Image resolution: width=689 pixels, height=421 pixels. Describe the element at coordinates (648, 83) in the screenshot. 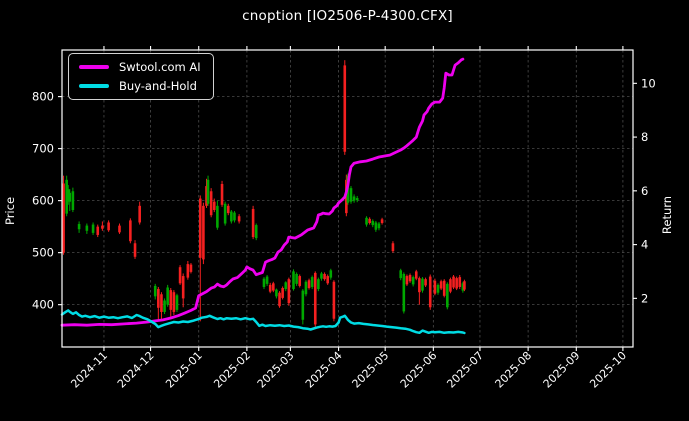

I see `return-tick-label: 10` at that location.